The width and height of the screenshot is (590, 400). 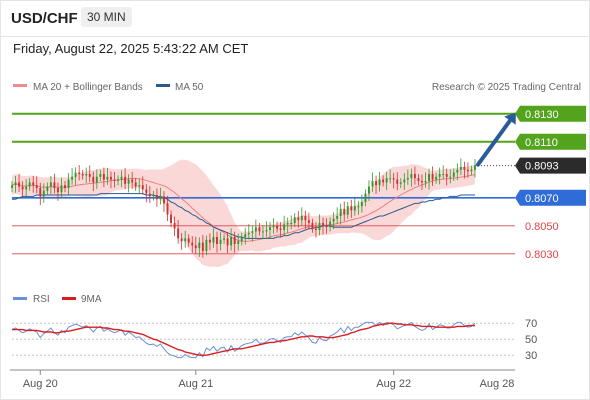 What do you see at coordinates (542, 227) in the screenshot?
I see `level-label-0.8050: 0.8050` at bounding box center [542, 227].